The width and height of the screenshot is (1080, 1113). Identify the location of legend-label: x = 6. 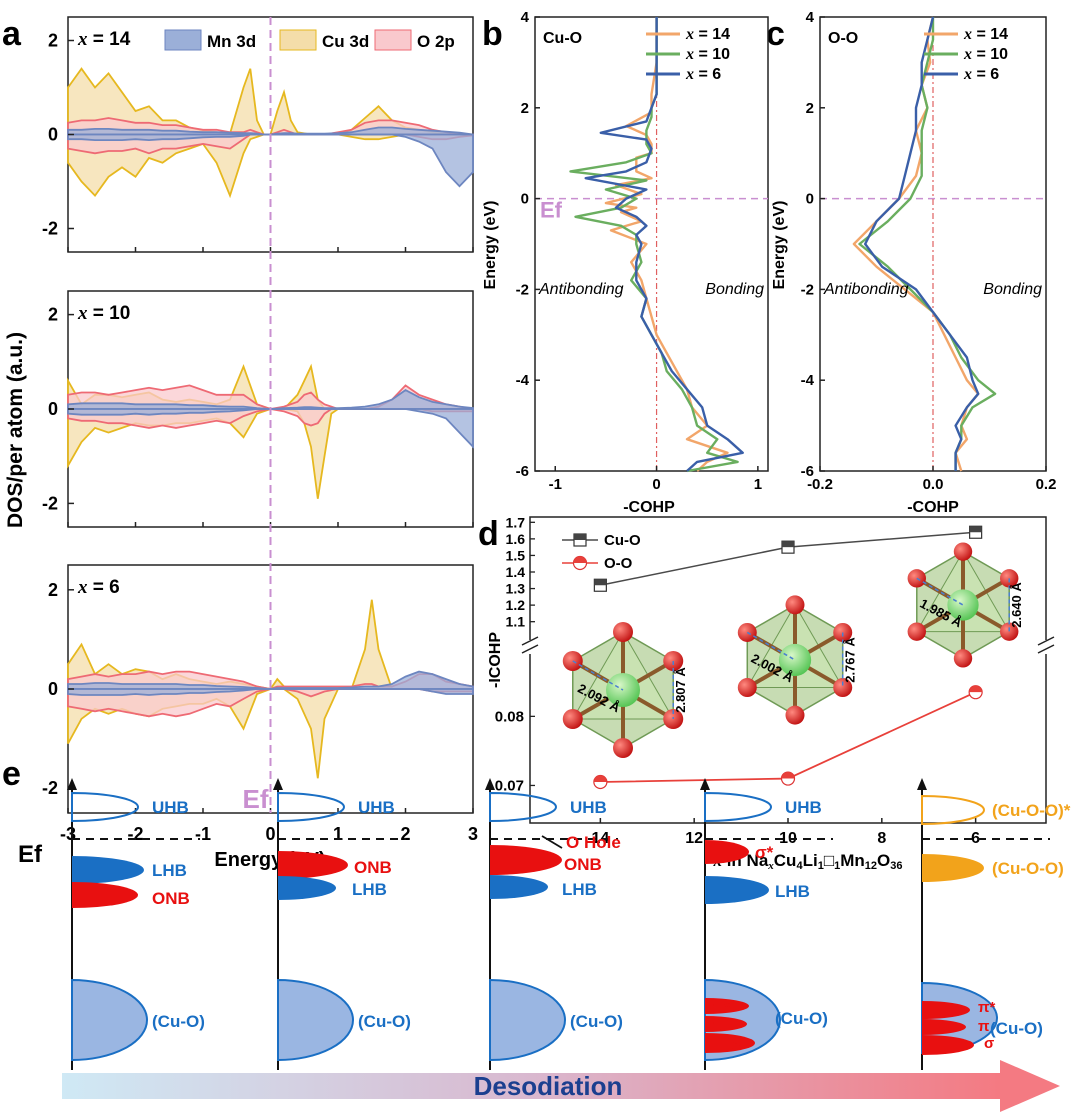
(703, 74).